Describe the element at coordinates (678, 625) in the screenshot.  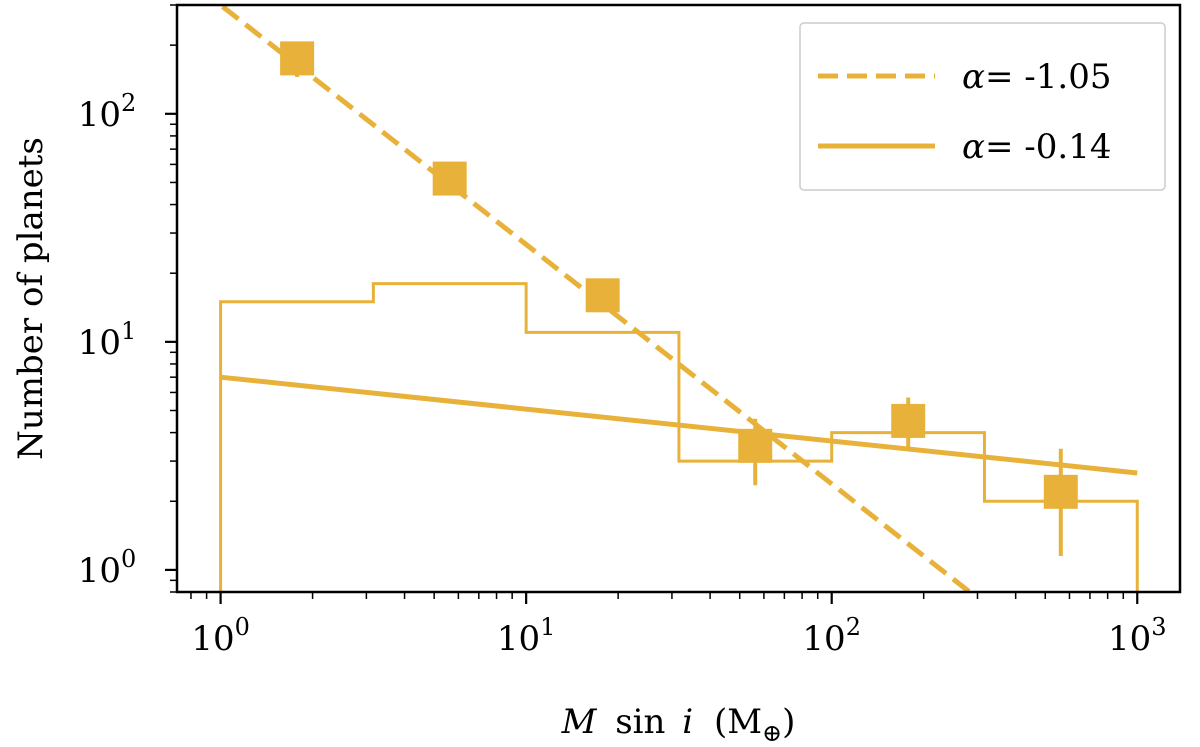
I see `x-axis: 10⁰ 10¹ 10² 10³` at that location.